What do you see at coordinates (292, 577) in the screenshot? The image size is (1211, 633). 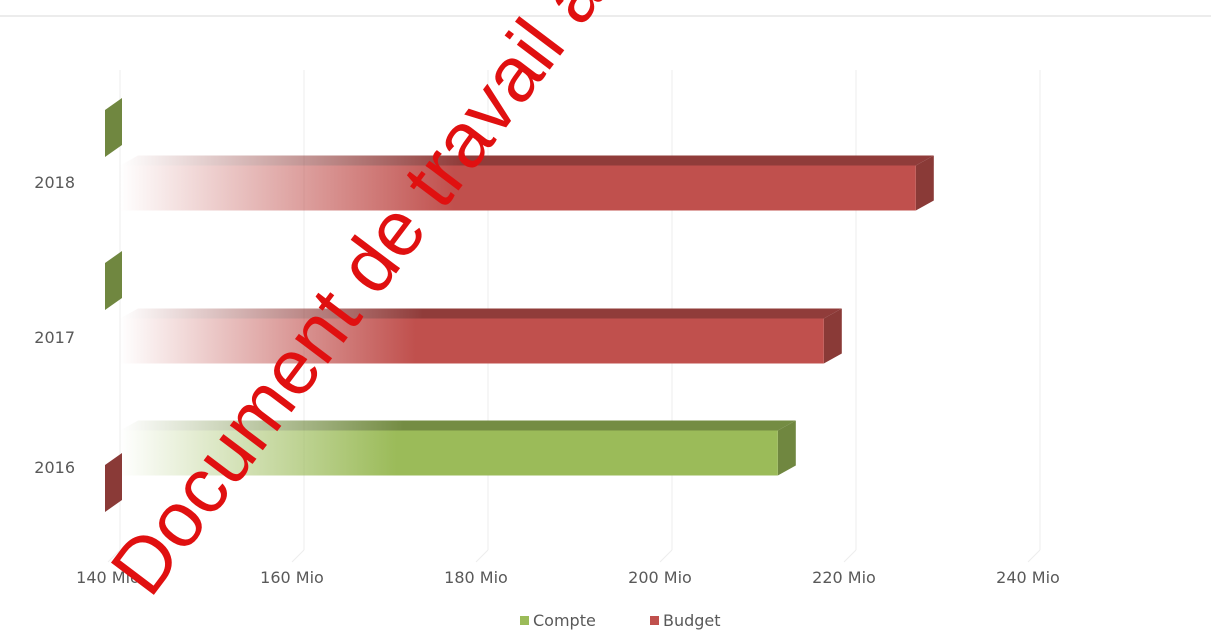 I see `x-tick-label: 160 Mio` at bounding box center [292, 577].